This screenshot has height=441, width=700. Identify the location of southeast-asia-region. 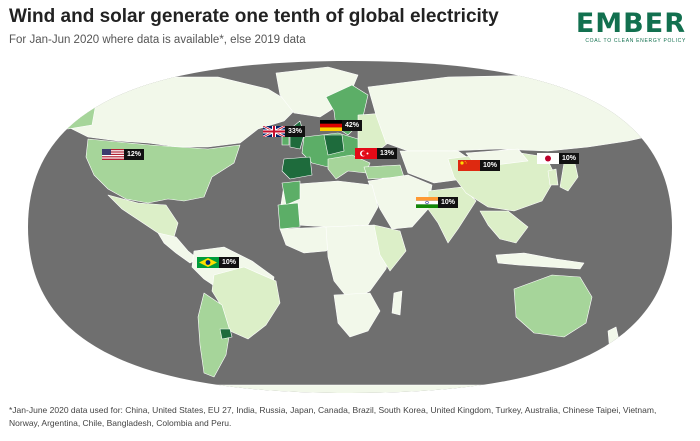
(504, 227).